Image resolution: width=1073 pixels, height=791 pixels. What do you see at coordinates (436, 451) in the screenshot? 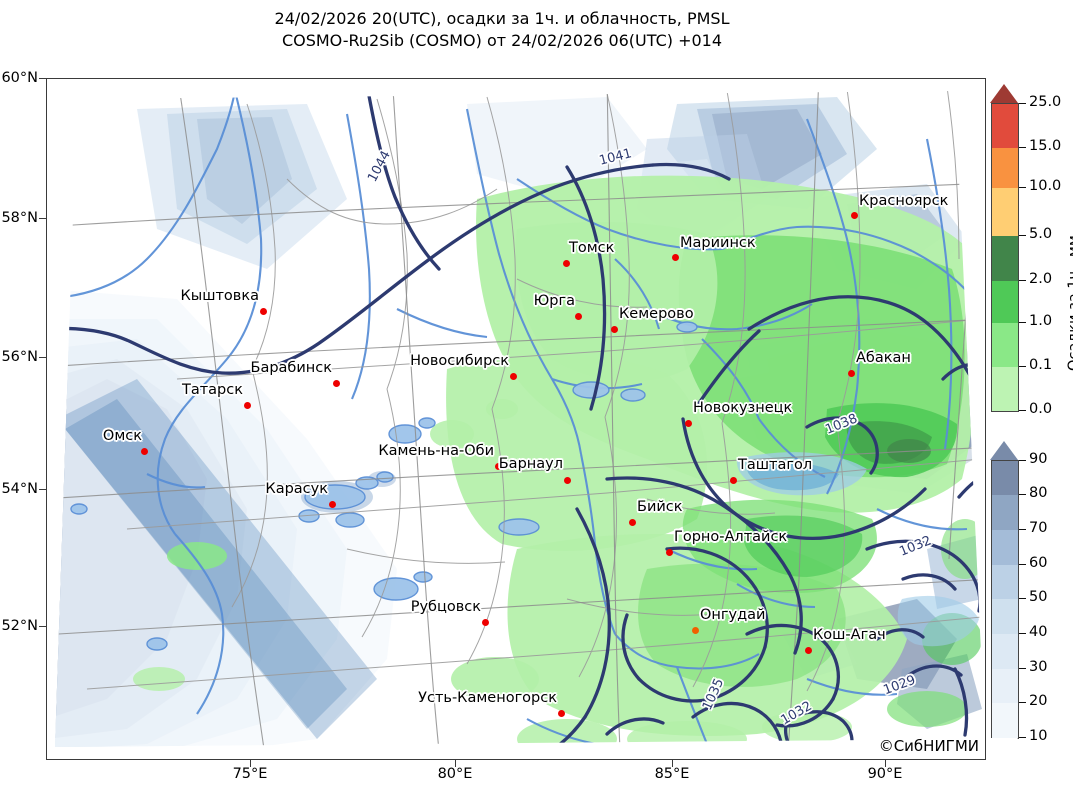
I see `city-label: Камень-на-Оби` at bounding box center [436, 451].